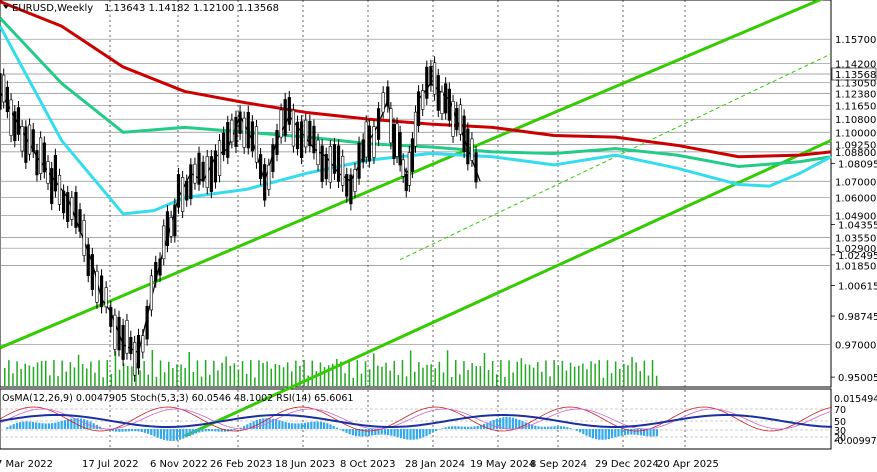 Image resolution: width=877 pixels, height=472 pixels. I want to click on indicator-scale-bottom: -0.009979, so click(855, 441).